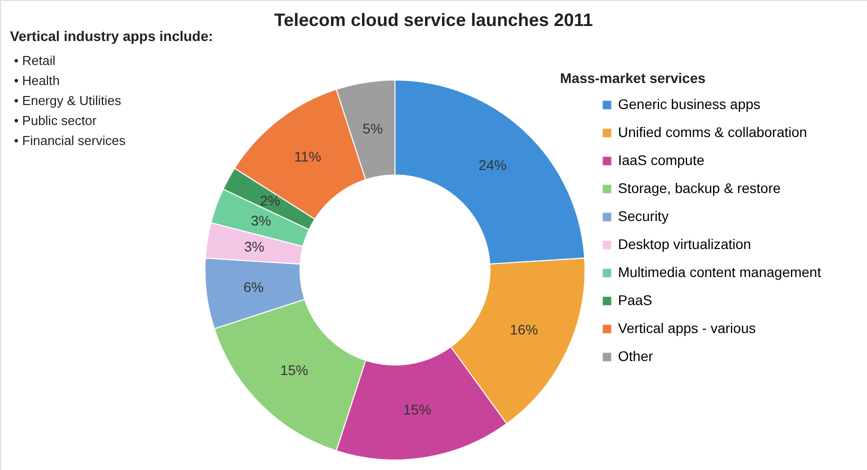 The height and width of the screenshot is (470, 867). Describe the element at coordinates (713, 132) in the screenshot. I see `legend-label: Unified comms & collaboration` at that location.